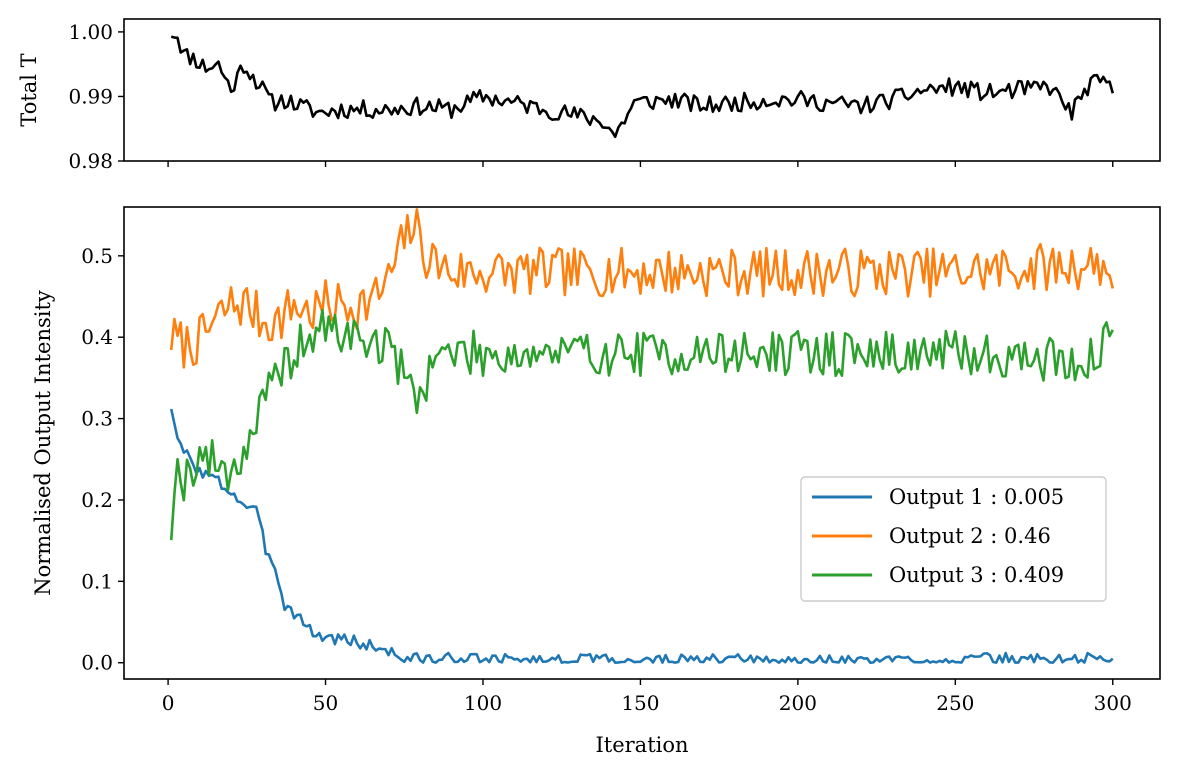 Image resolution: width=1180 pixels, height=780 pixels. What do you see at coordinates (168, 703) in the screenshot?
I see `x-tick-label: 0` at bounding box center [168, 703].